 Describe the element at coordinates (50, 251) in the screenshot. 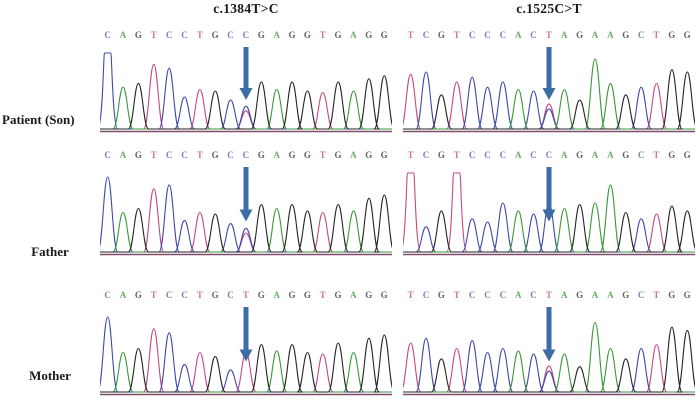

I see `row-label-father: Father` at that location.